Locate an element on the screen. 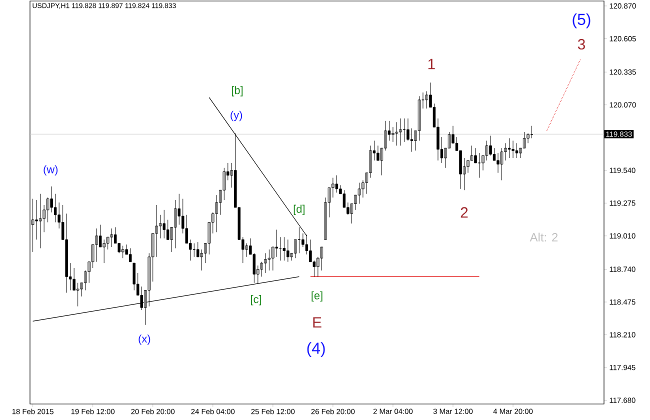 The image size is (650, 420). annotation: E is located at coordinates (317, 322).